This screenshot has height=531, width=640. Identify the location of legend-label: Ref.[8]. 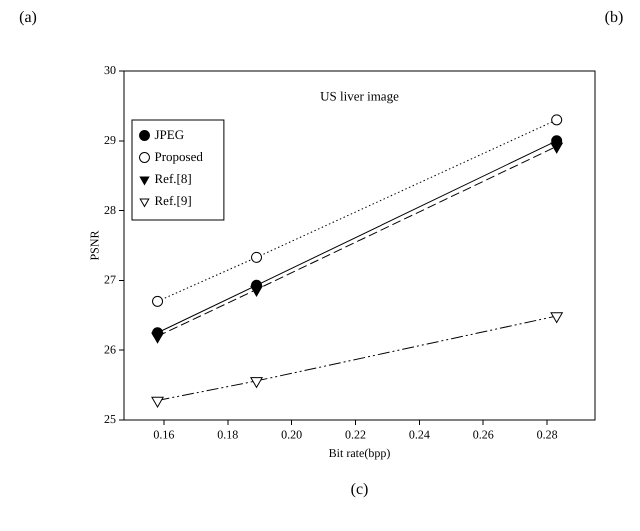
(173, 178).